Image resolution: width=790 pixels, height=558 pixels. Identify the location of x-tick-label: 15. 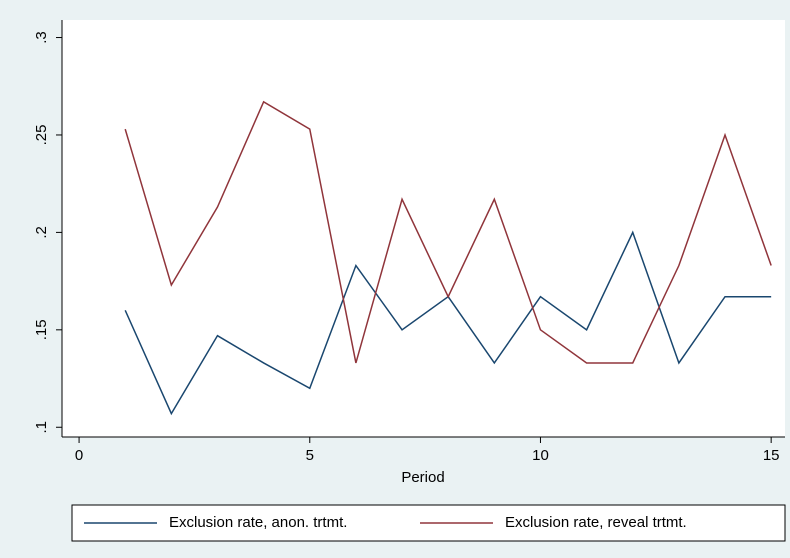
(771, 455).